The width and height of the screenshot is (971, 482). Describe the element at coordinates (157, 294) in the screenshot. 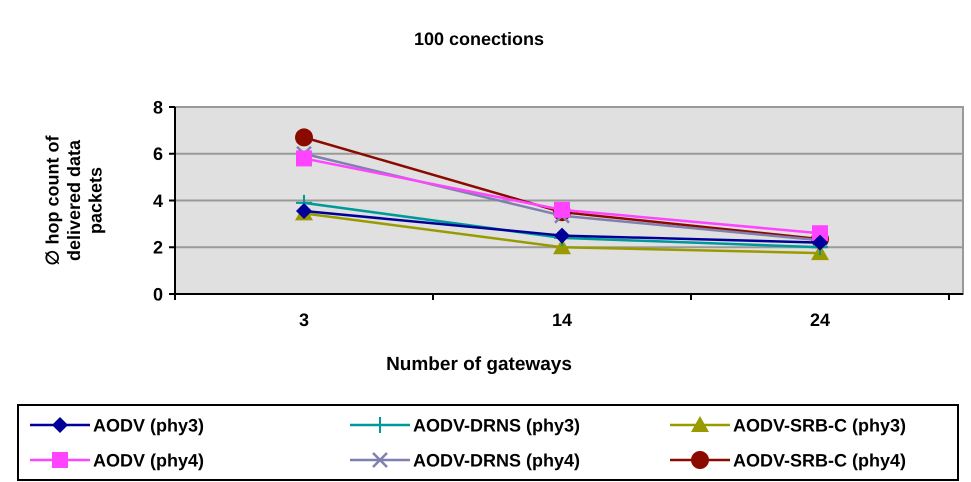

I see `y-tick-label: 0` at that location.